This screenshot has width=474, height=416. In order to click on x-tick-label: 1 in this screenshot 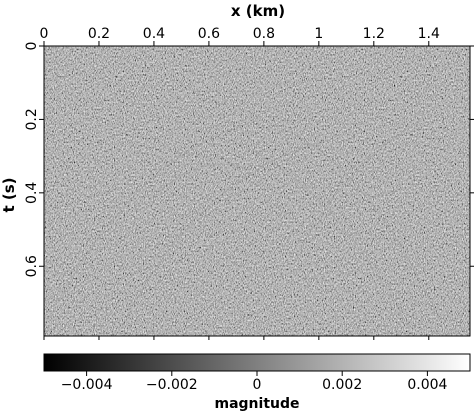, I will do `click(318, 34)`.